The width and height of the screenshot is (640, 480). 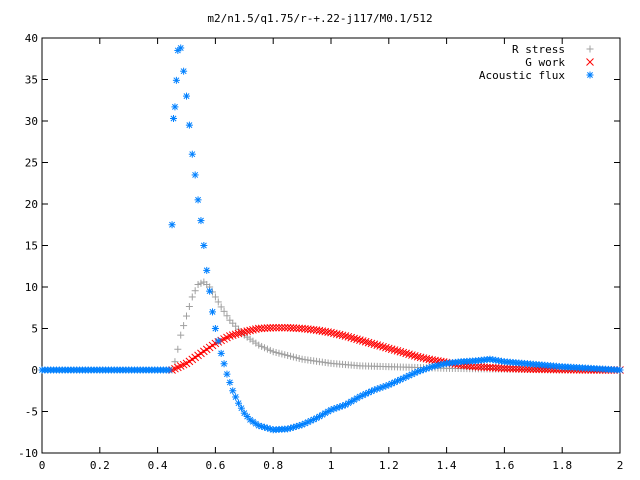 What do you see at coordinates (620, 465) in the screenshot?
I see `x-tick-label: 2` at bounding box center [620, 465].